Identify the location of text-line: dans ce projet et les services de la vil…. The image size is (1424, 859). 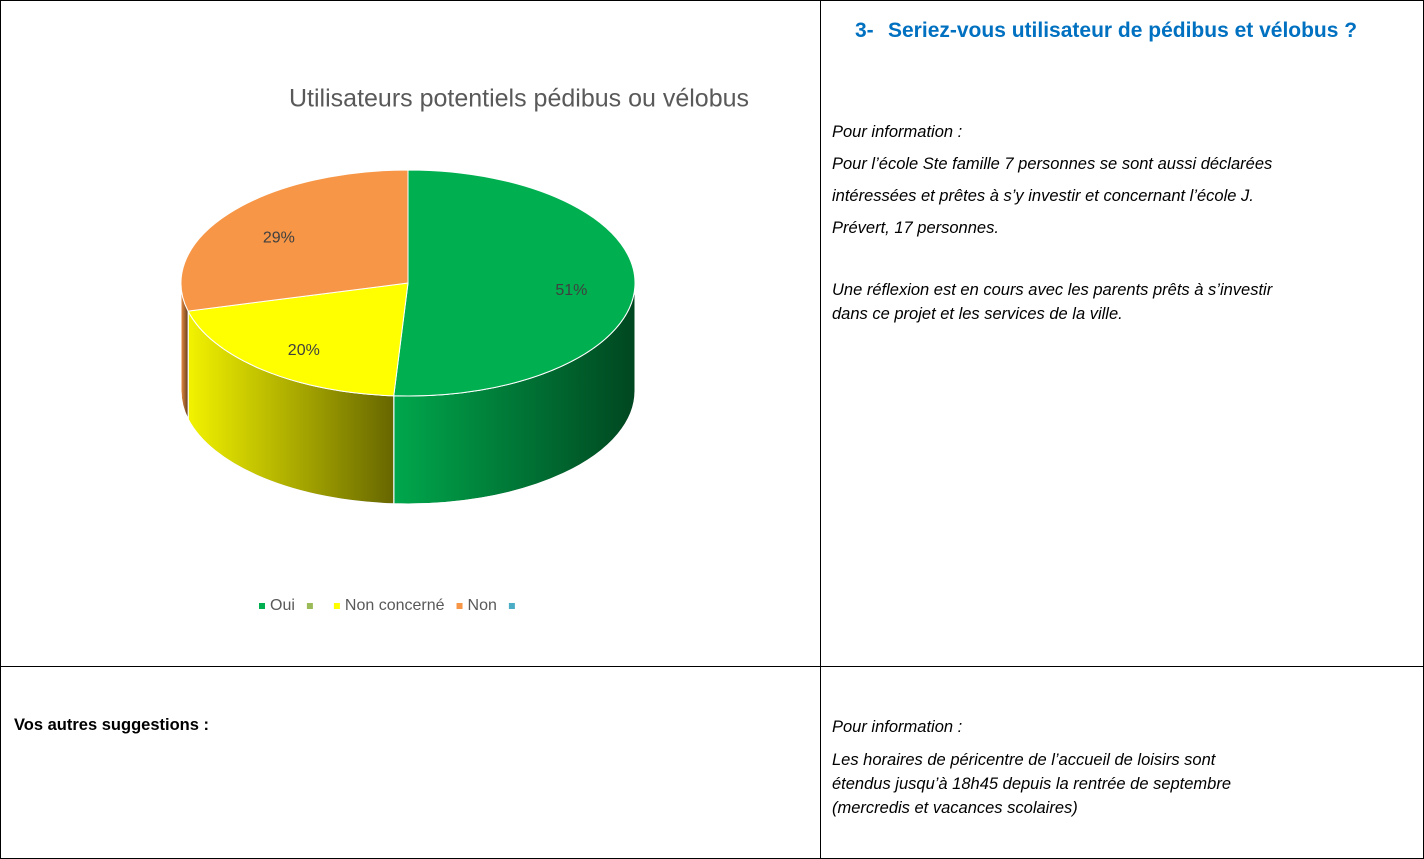
(977, 314).